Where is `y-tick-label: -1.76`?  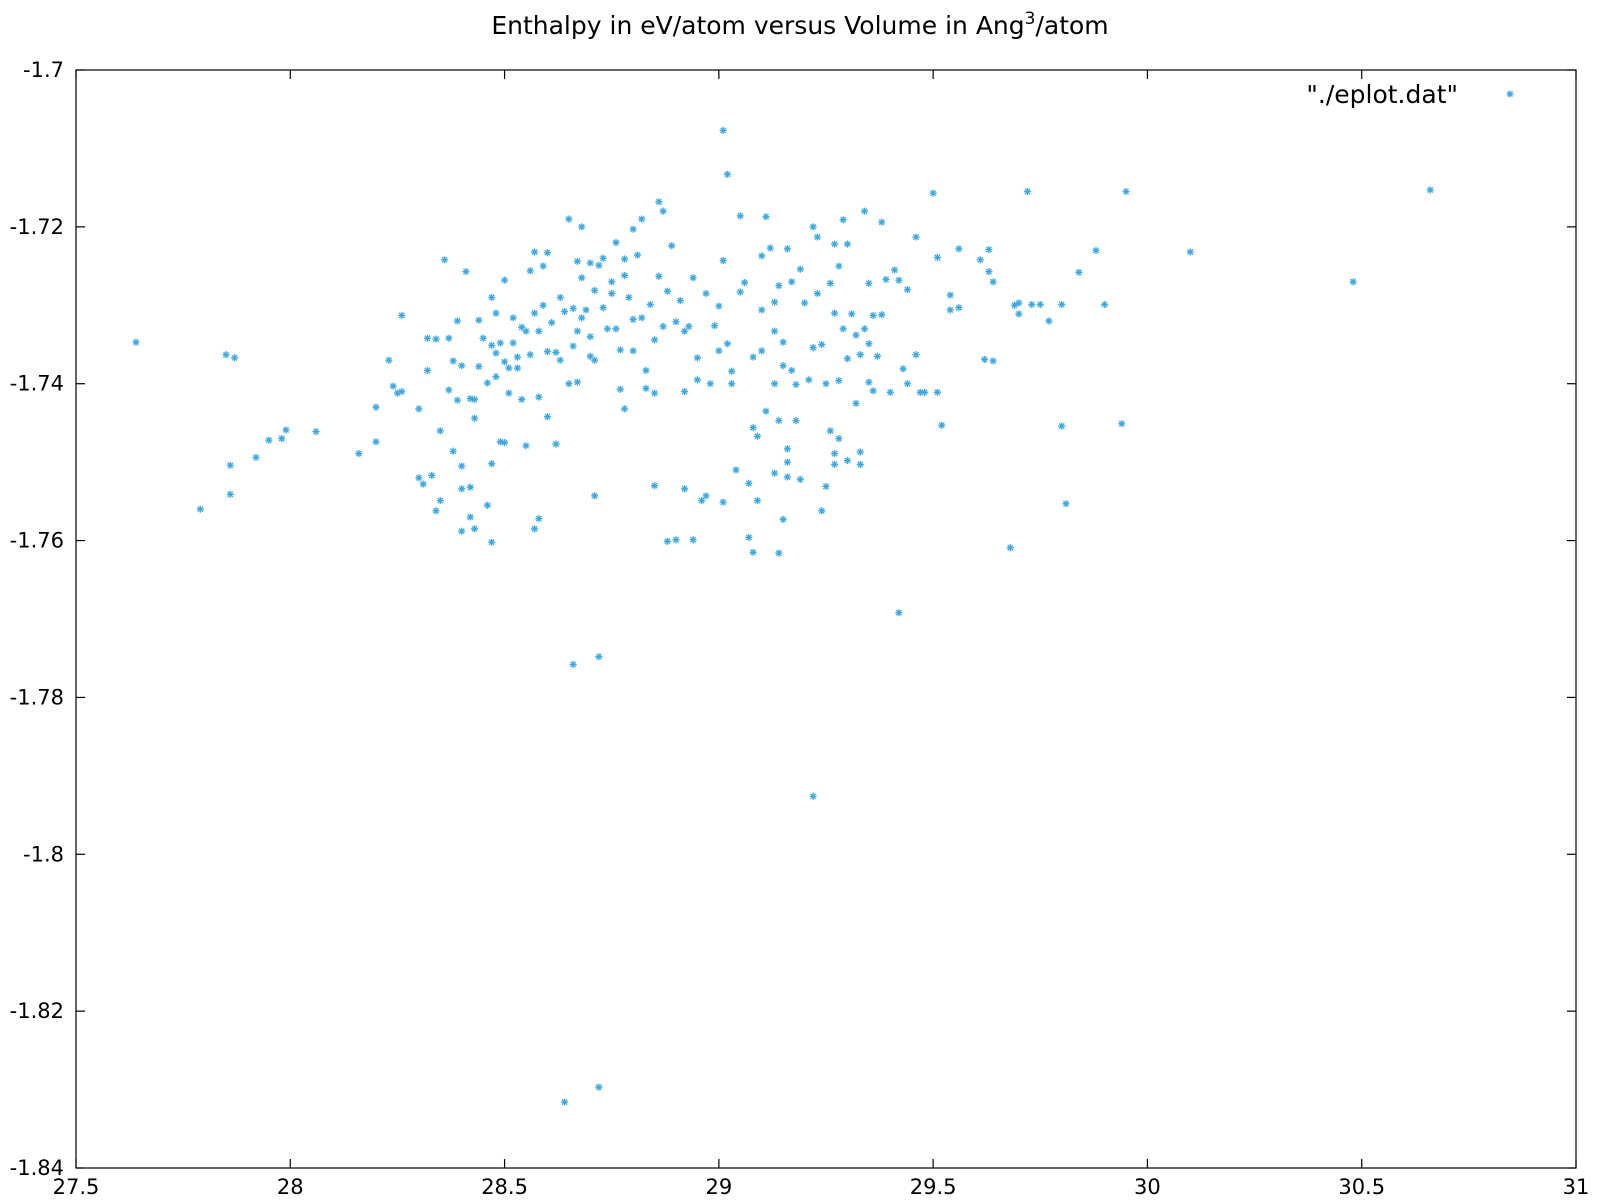
y-tick-label: -1.76 is located at coordinates (37, 541).